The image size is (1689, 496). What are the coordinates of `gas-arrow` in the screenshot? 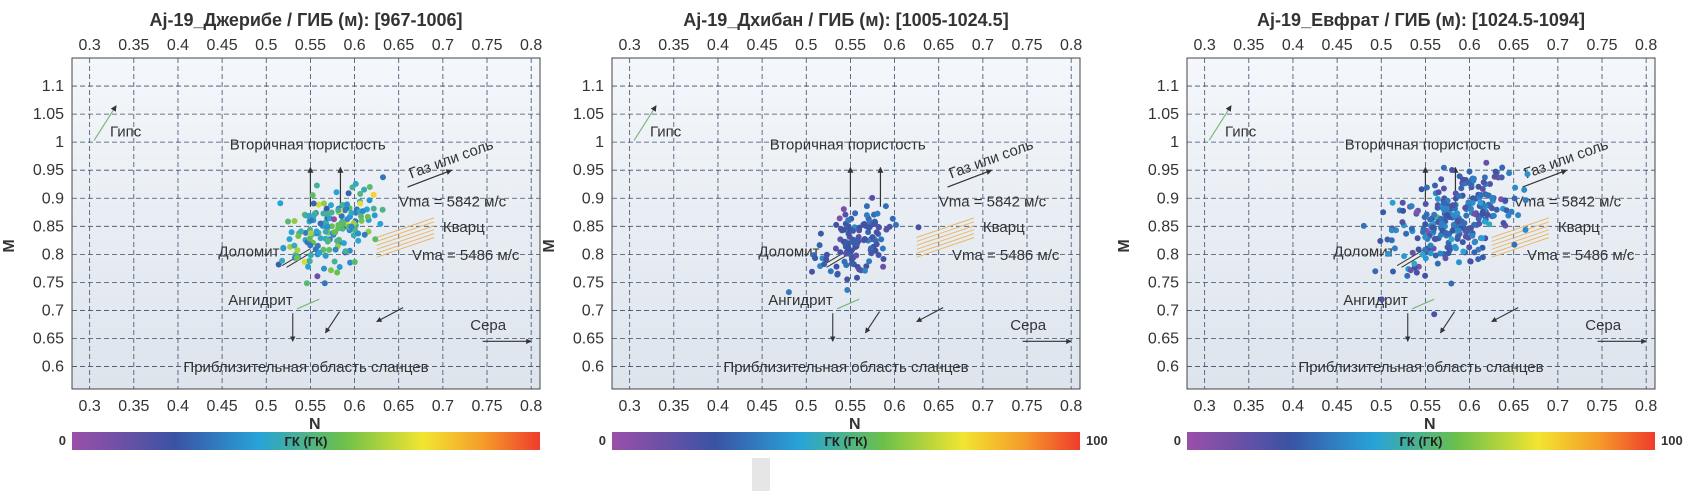 It's located at (430, 178).